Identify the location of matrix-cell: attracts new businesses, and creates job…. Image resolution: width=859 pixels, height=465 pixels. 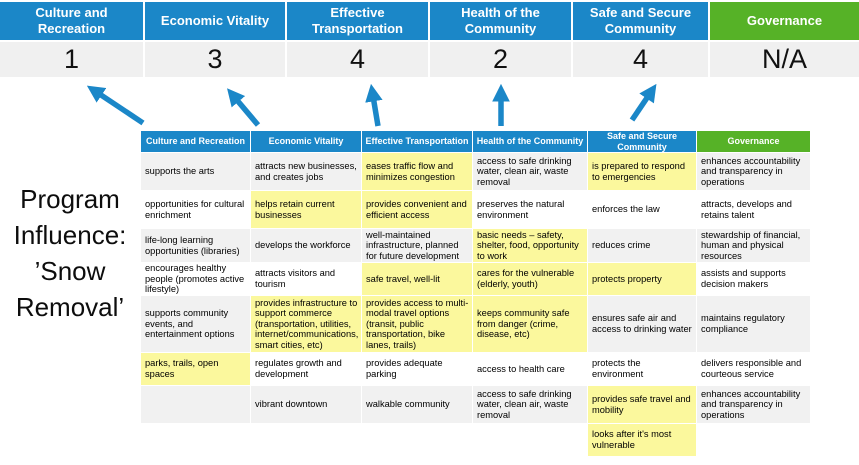
(306, 171).